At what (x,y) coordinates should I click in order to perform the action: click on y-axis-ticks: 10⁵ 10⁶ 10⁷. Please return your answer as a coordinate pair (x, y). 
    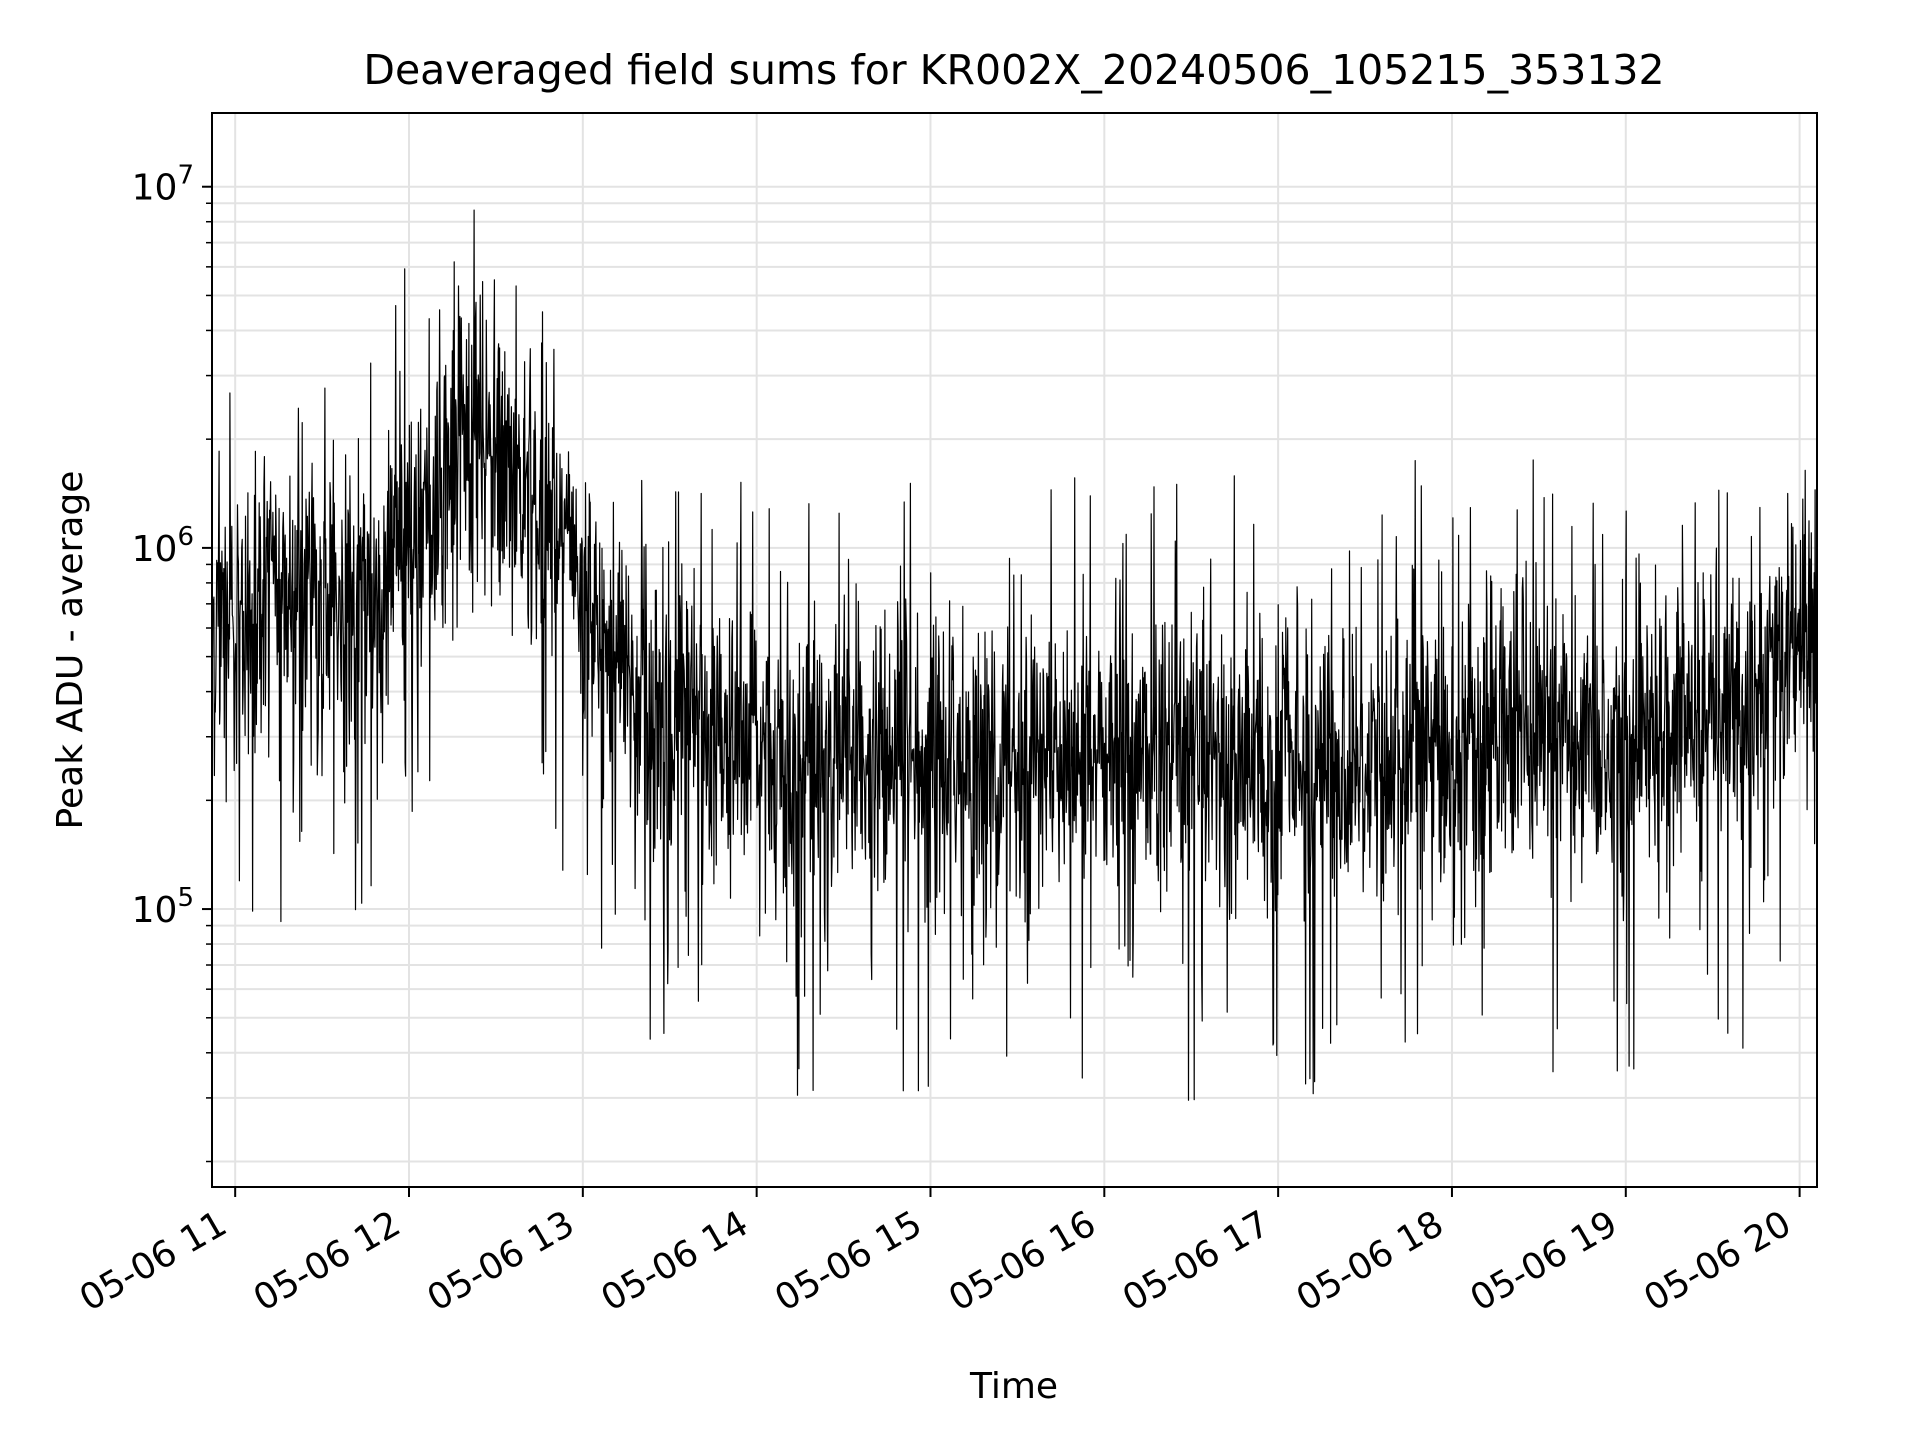
    Looking at the image, I should click on (172, 662).